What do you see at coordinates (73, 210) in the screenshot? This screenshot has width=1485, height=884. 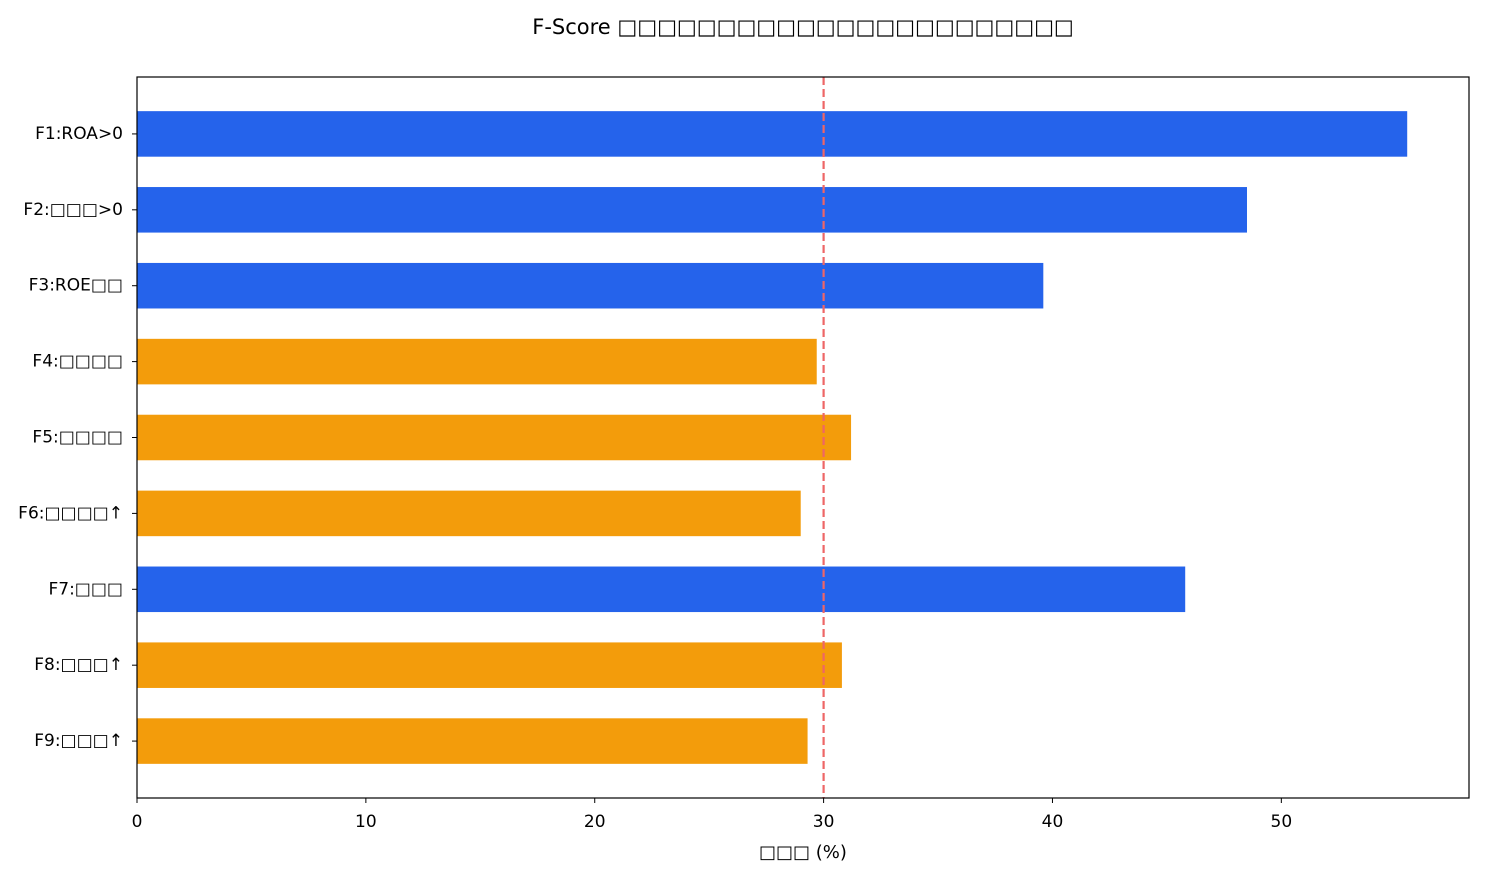 I see `y-tick-label: F2:□□□>0` at bounding box center [73, 210].